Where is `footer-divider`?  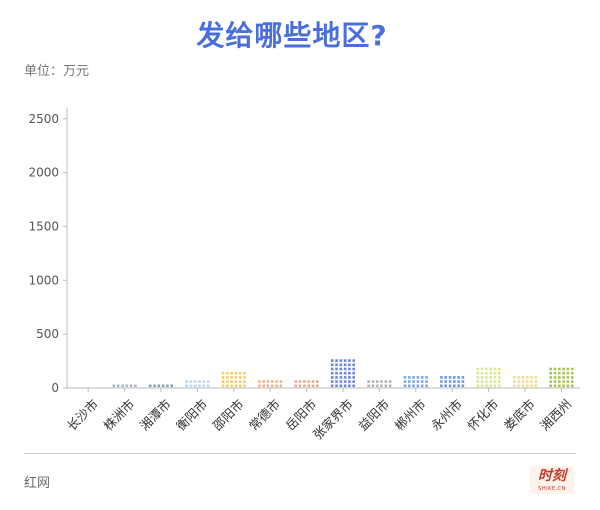 footer-divider is located at coordinates (300, 453).